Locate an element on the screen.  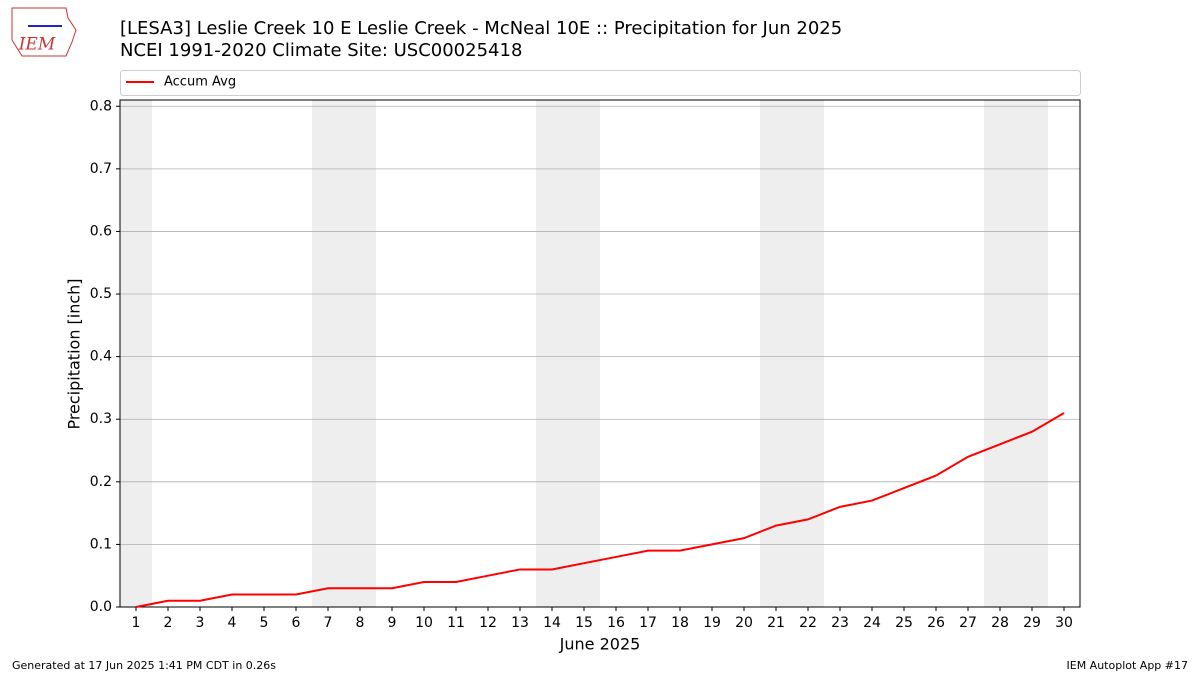
y-tick-label: 0.7 is located at coordinates (101, 169).